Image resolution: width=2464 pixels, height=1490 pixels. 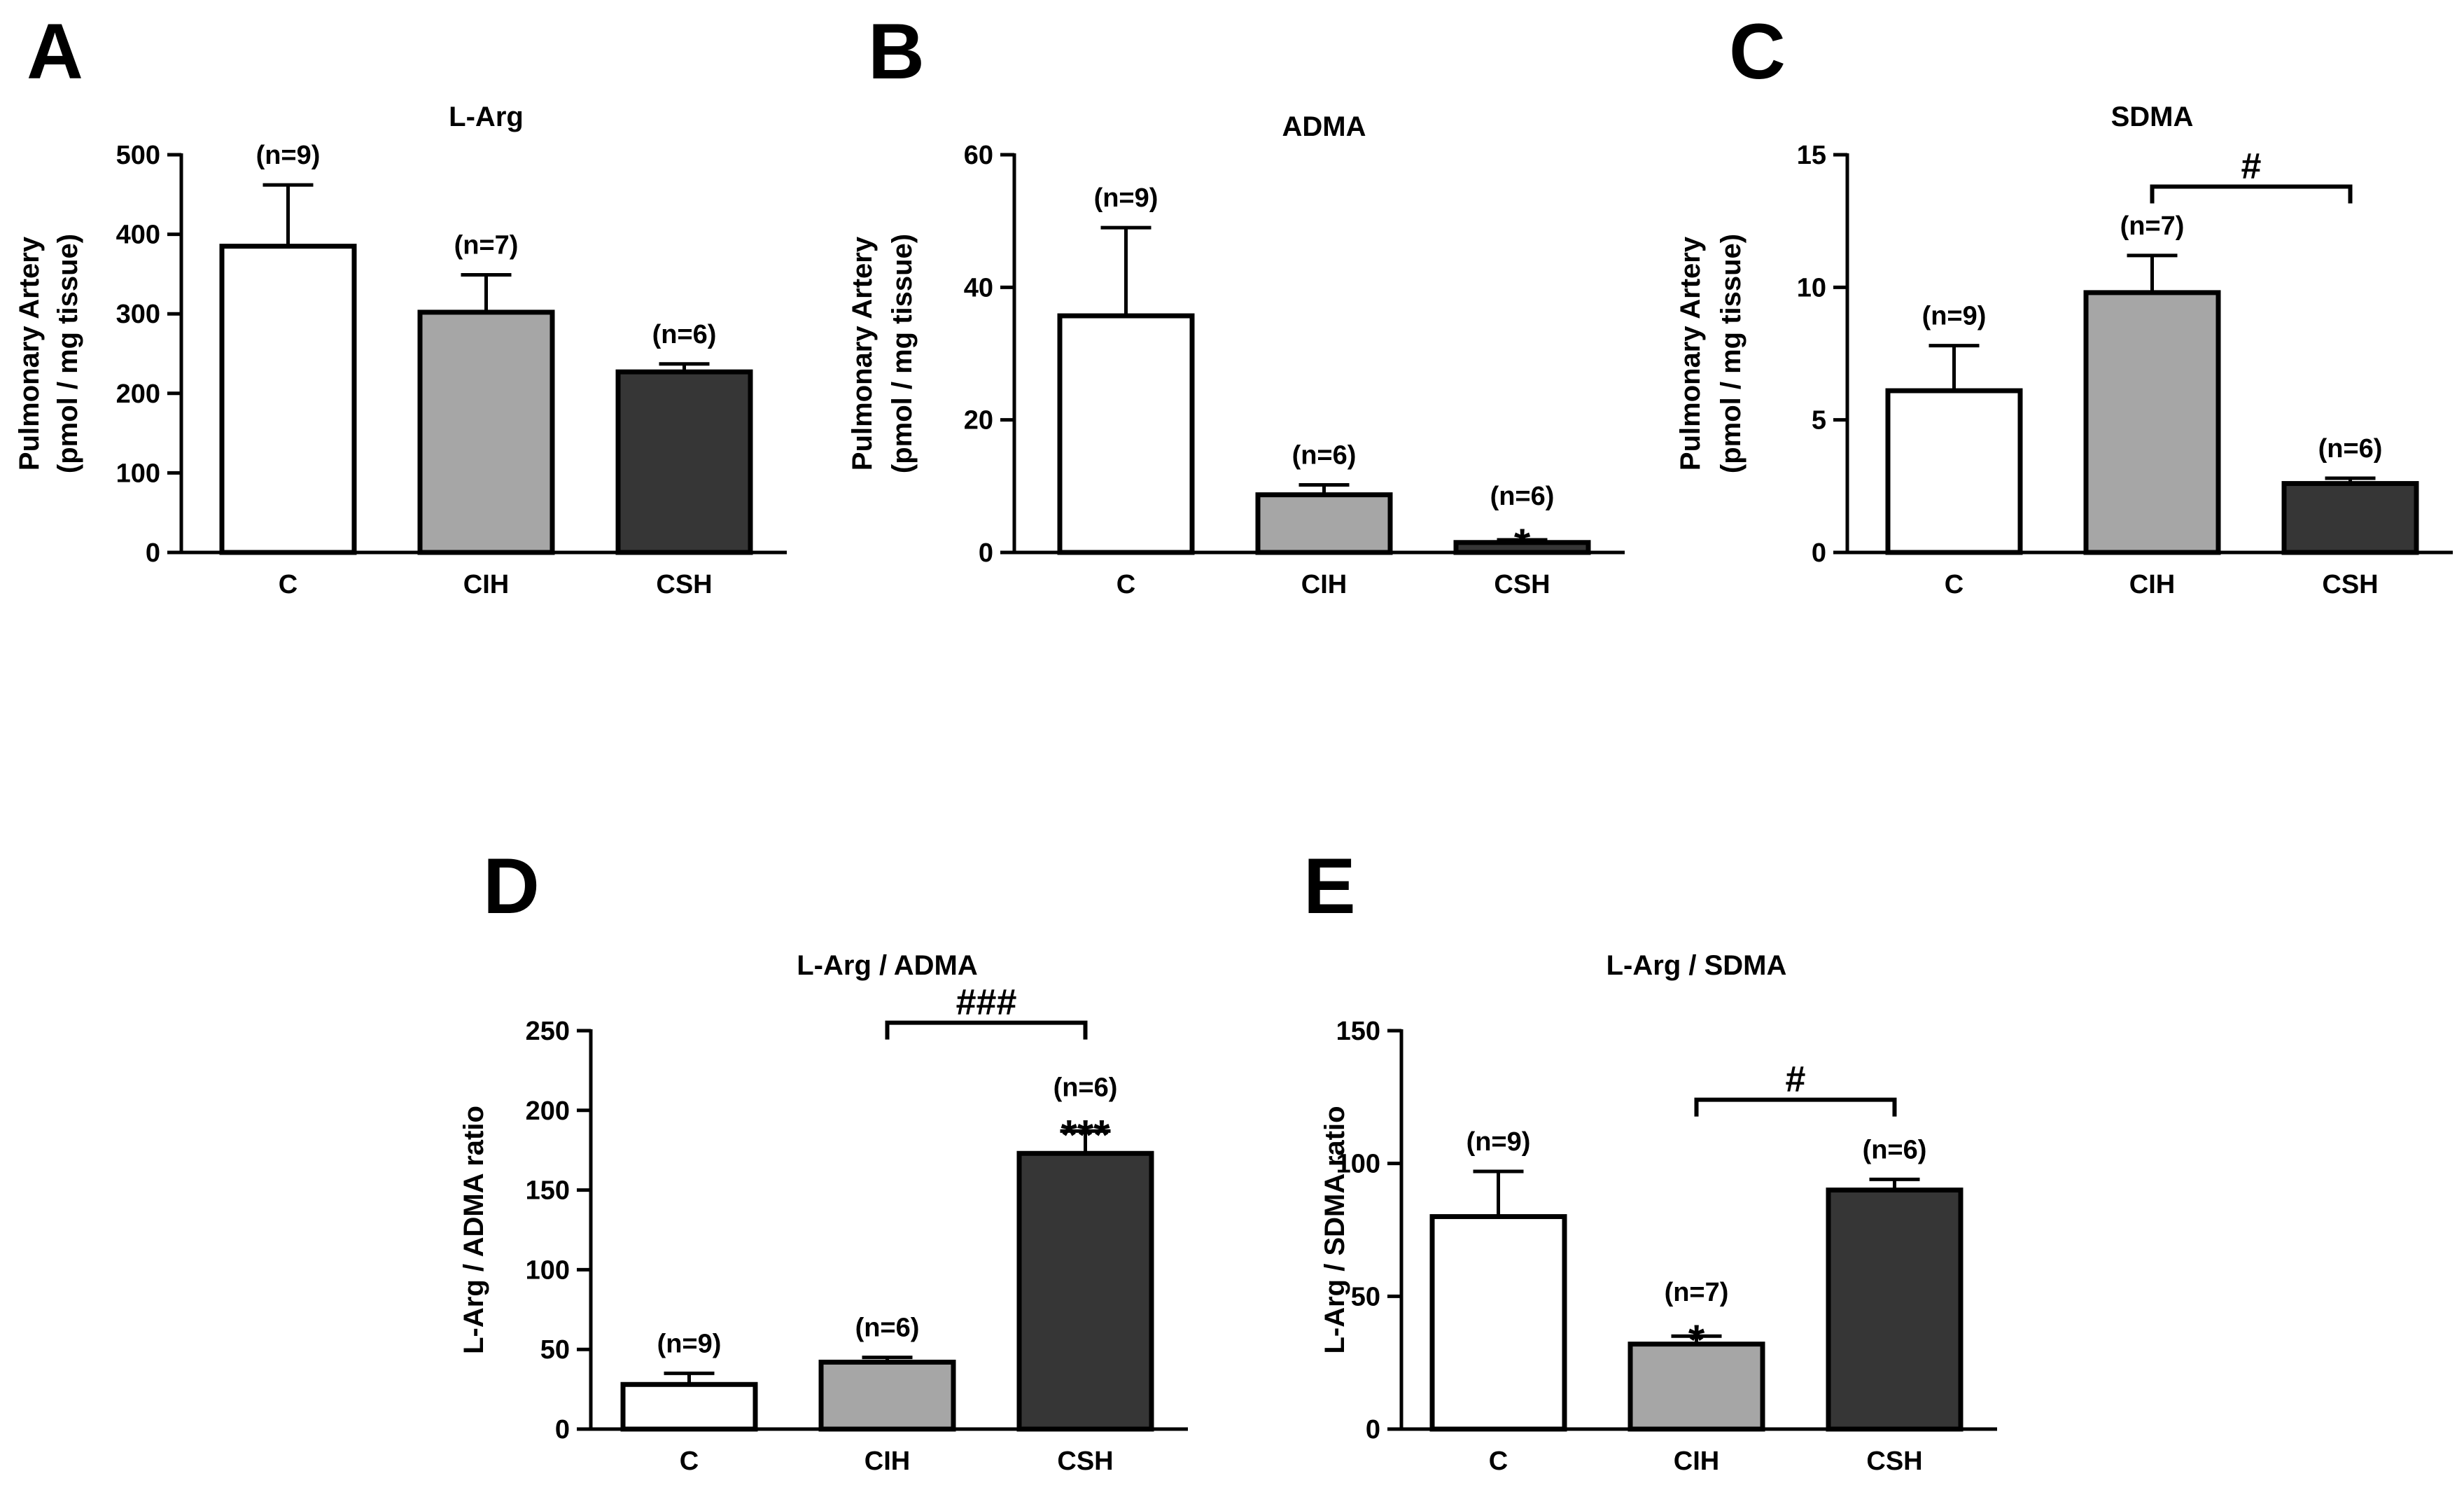 What do you see at coordinates (1819, 421) in the screenshot?
I see `y-tick-label: 5` at bounding box center [1819, 421].